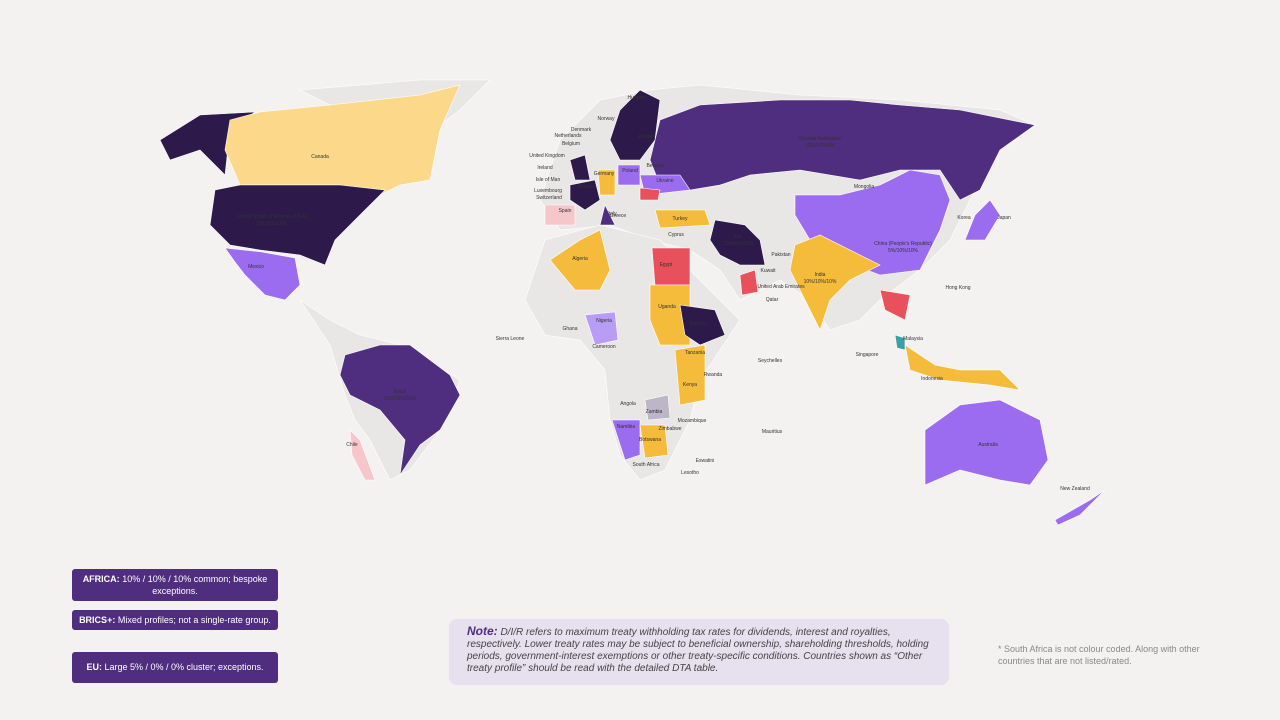 The image size is (1280, 720). Describe the element at coordinates (604, 174) in the screenshot. I see `country-name: Germany` at that location.